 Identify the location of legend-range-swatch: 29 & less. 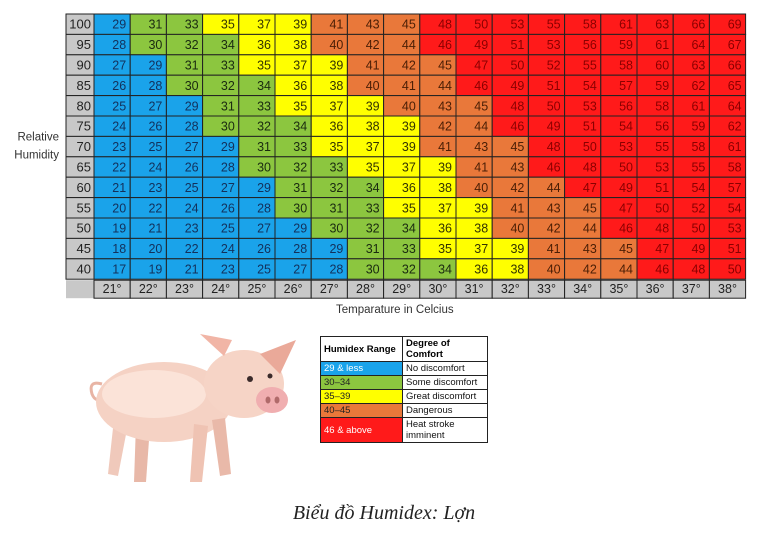
(361, 368).